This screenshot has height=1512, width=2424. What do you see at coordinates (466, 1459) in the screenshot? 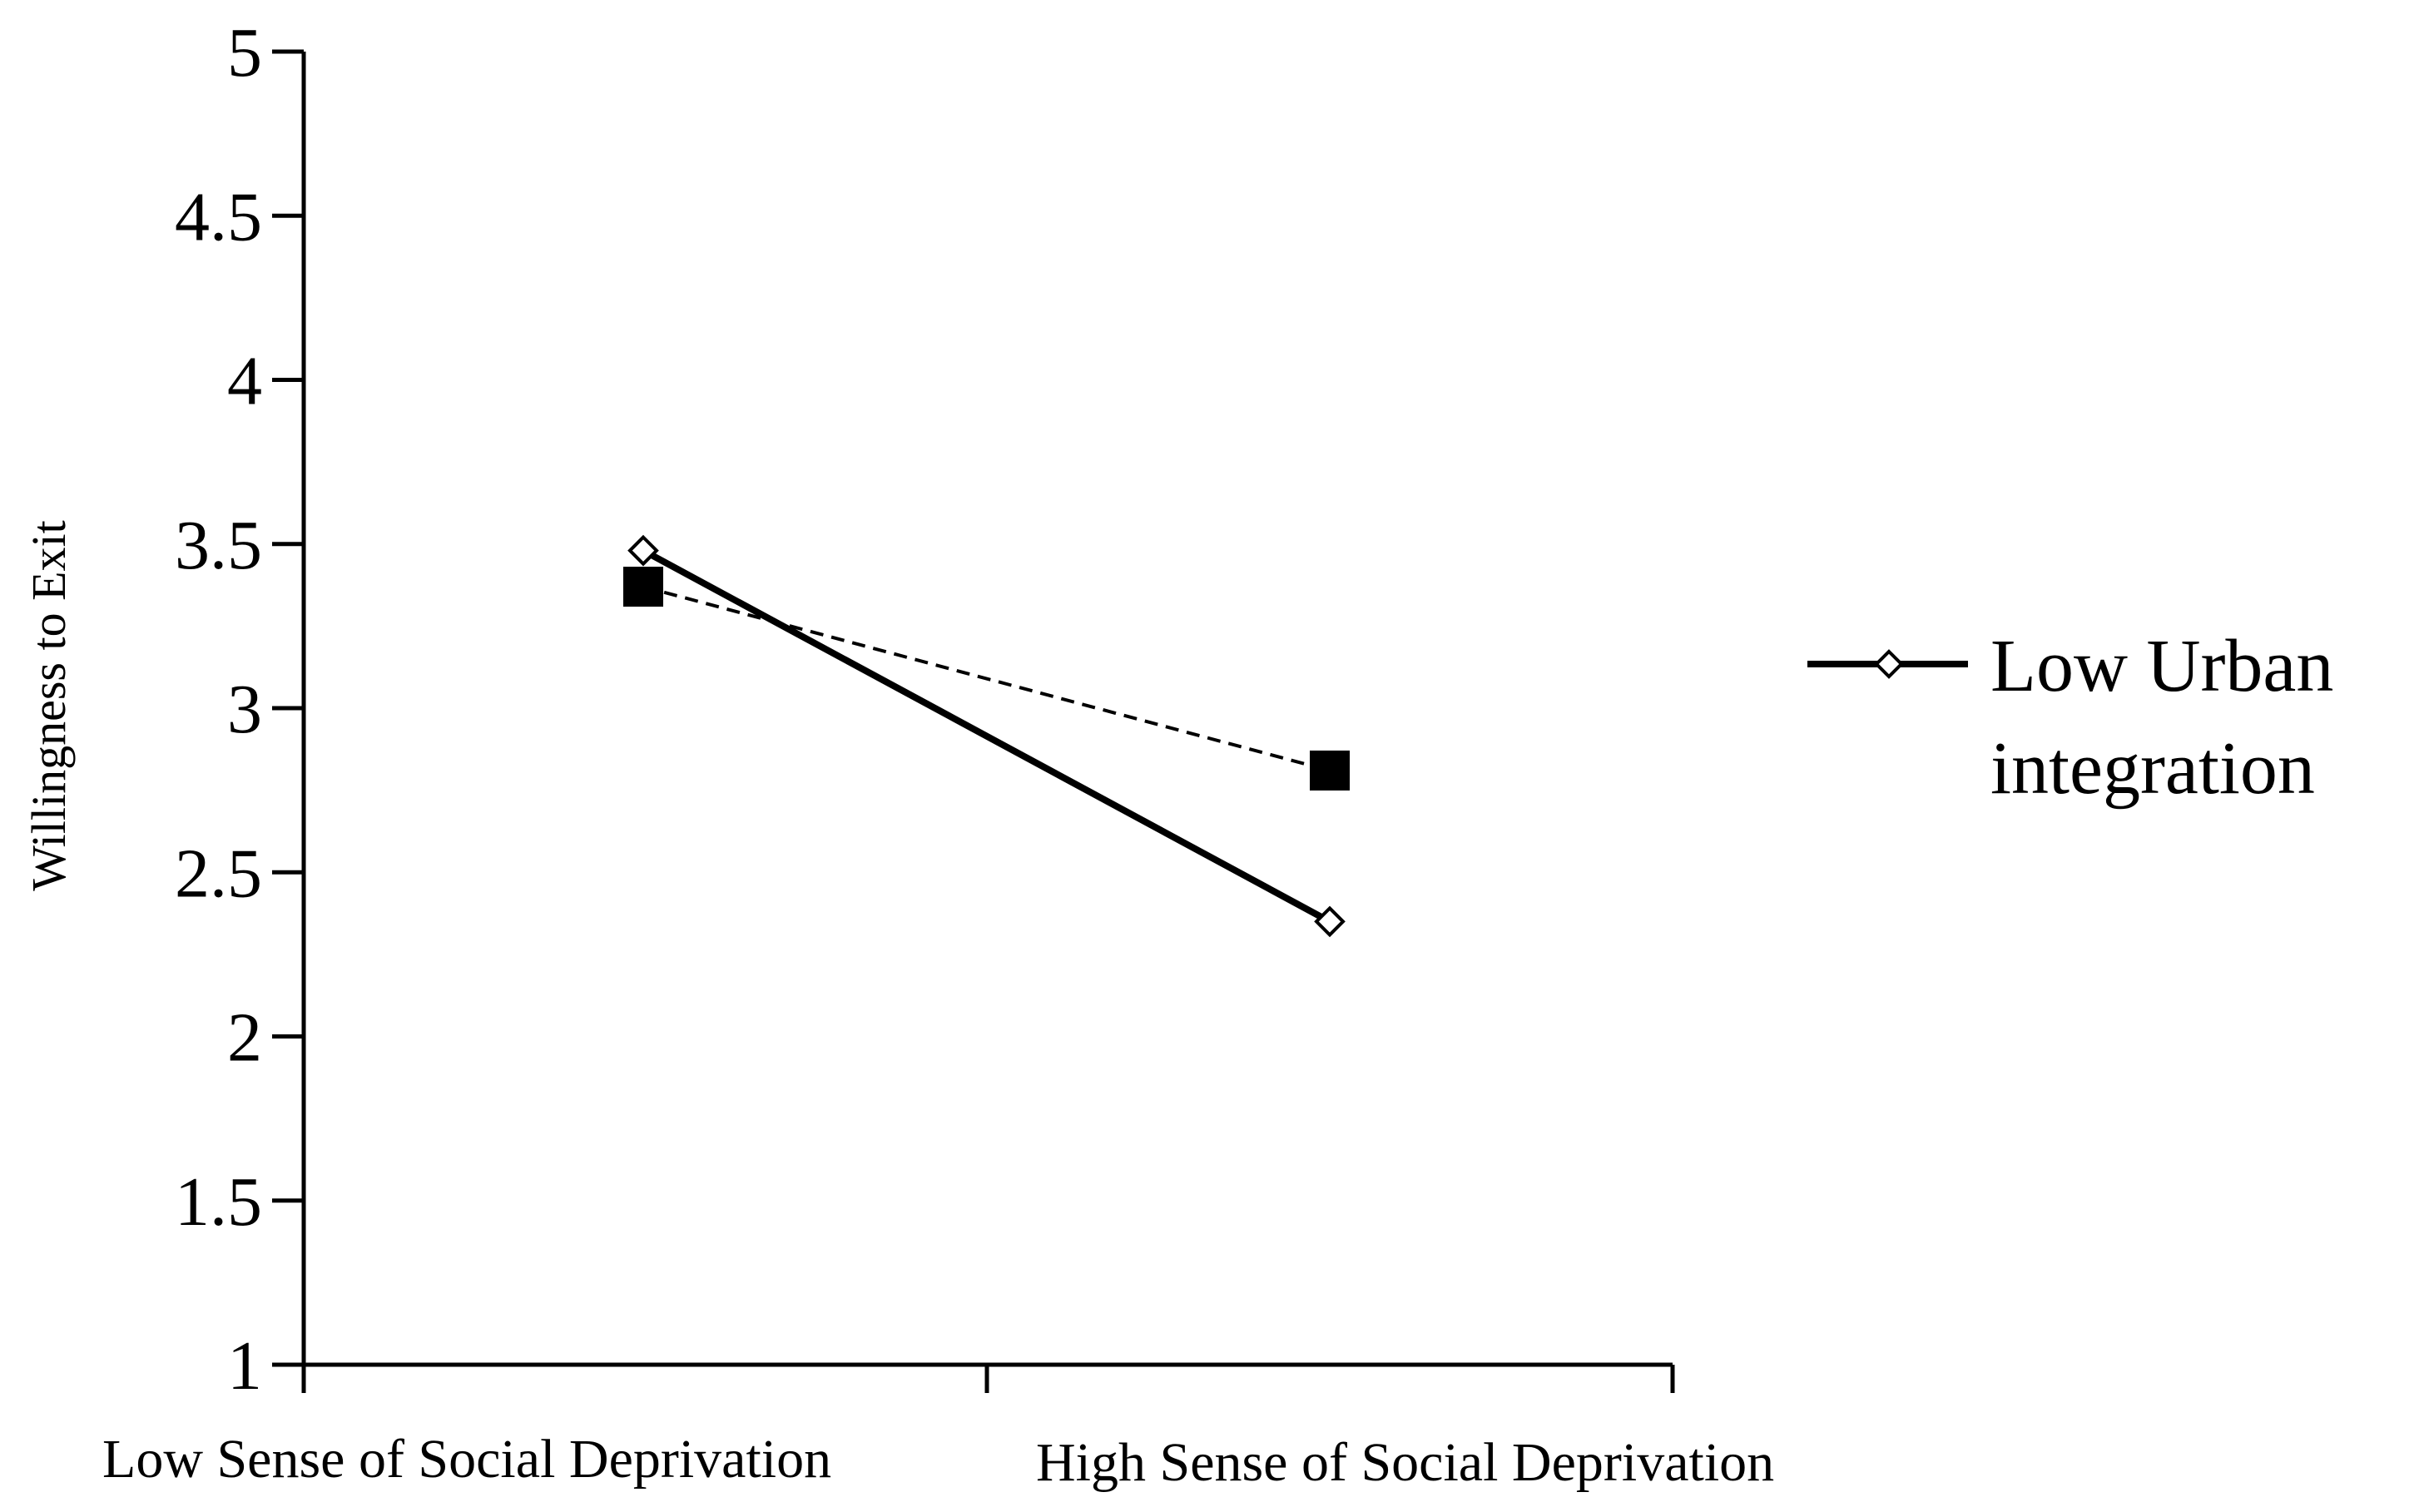
I see `x-category-label-low: Low Sense of Social Deprivation` at bounding box center [466, 1459].